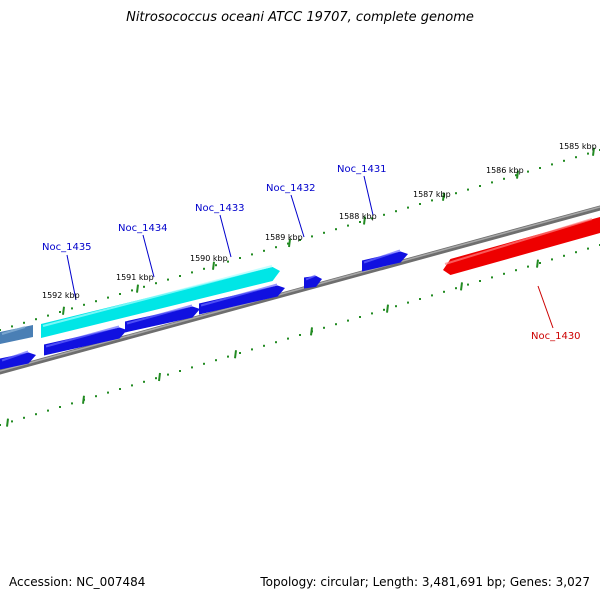 The image size is (600, 600). I want to click on gene-noc-1431-reverse-body, so click(385, 261).